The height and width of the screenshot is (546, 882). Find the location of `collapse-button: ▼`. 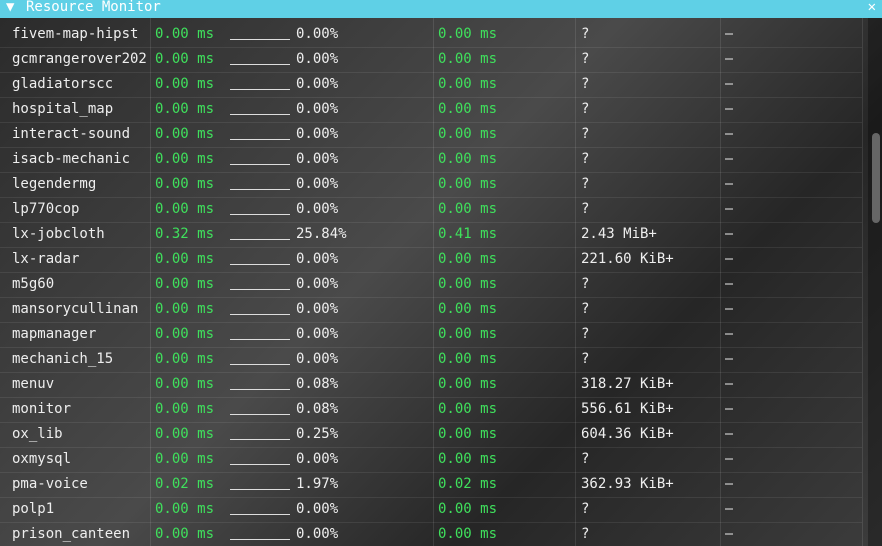

collapse-button: ▼ is located at coordinates (10, 7).